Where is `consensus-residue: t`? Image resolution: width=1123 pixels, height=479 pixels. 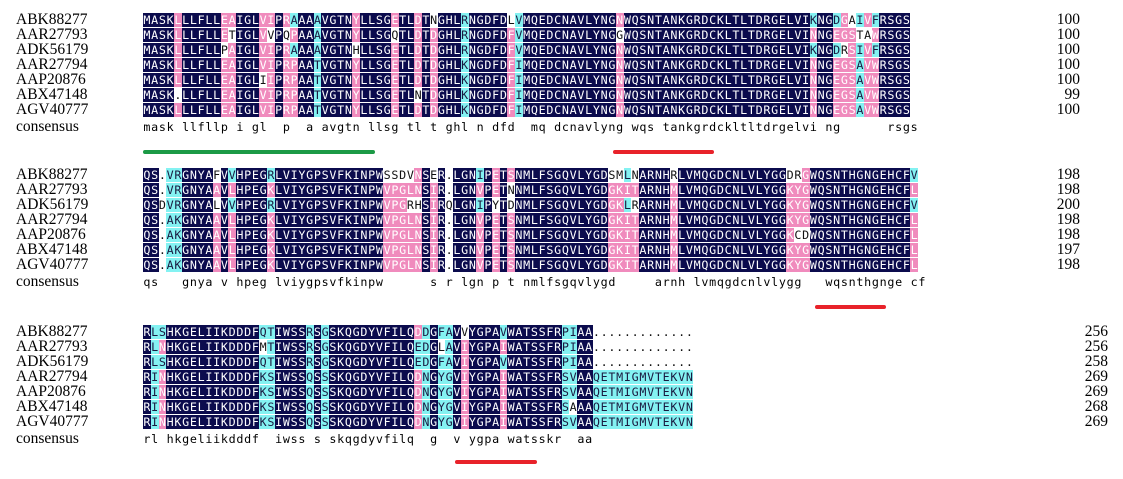 consensus-residue: t is located at coordinates (511, 282).